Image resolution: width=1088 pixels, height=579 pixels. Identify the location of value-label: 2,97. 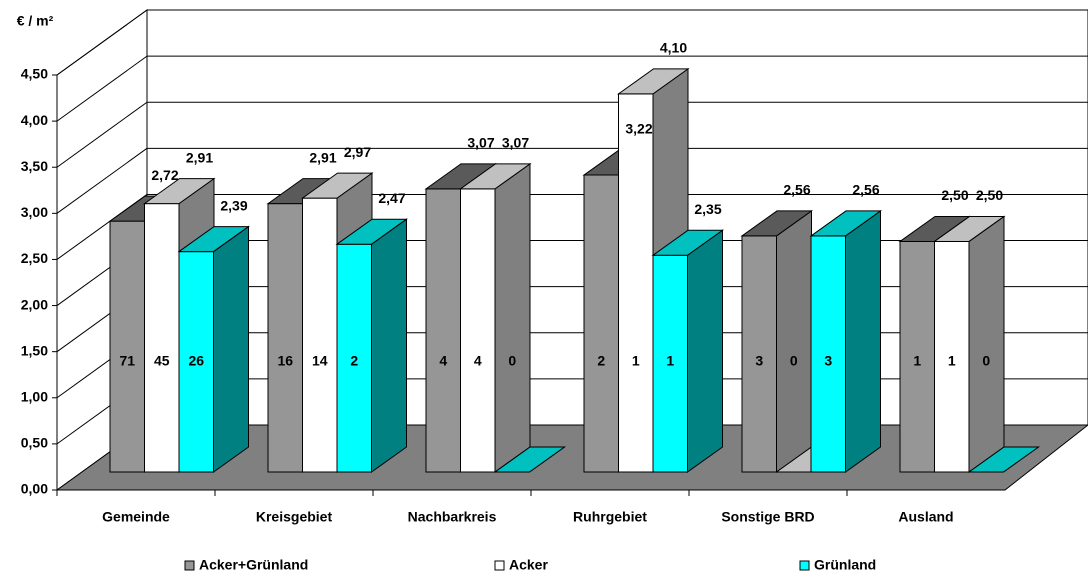
(357, 152).